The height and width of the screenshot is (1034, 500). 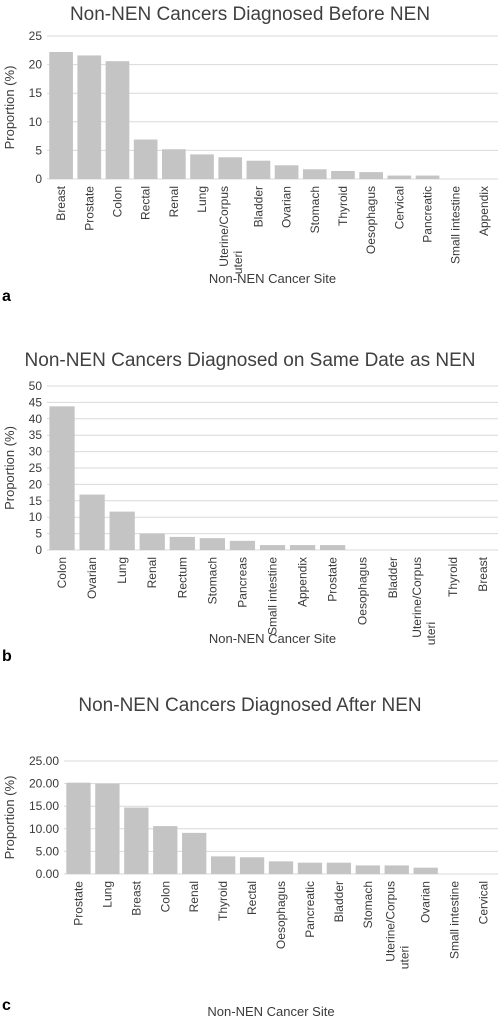 I want to click on x-category-label: Small intestine, so click(x=456, y=225).